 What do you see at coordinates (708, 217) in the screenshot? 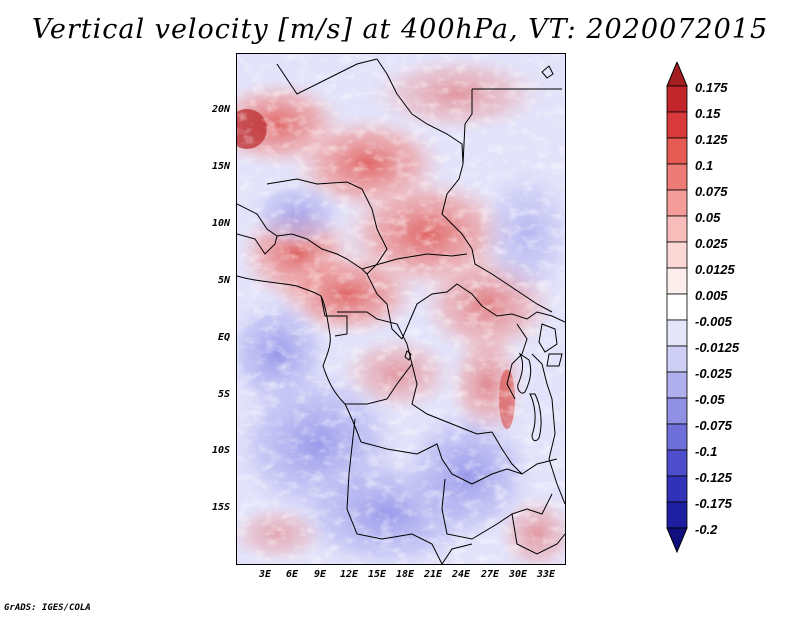
I see `colorbar-label-5: 0.05` at bounding box center [708, 217].